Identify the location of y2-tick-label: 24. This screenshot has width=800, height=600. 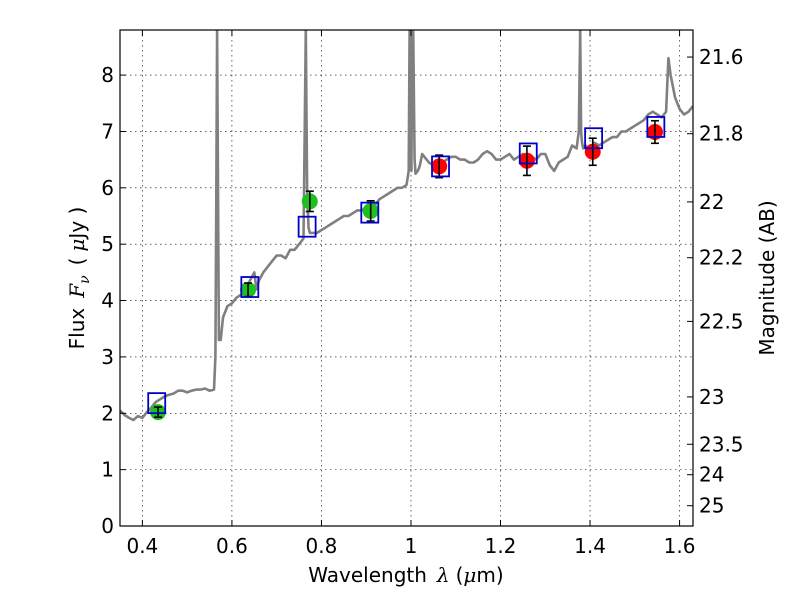
(711, 475).